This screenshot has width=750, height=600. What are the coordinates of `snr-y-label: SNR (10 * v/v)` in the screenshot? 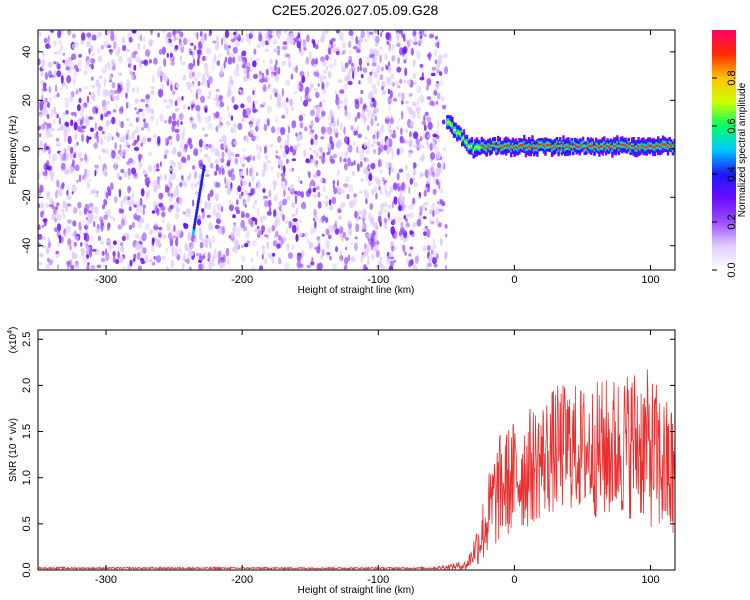 It's located at (13, 450).